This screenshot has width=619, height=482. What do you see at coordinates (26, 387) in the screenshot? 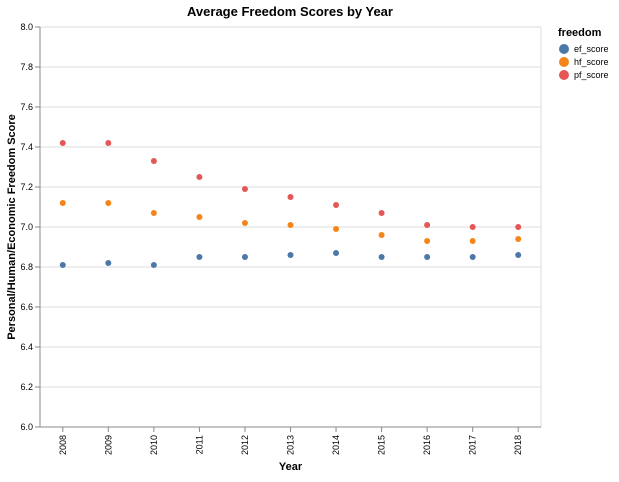
I see `y-tick-label: 6.2` at bounding box center [26, 387].